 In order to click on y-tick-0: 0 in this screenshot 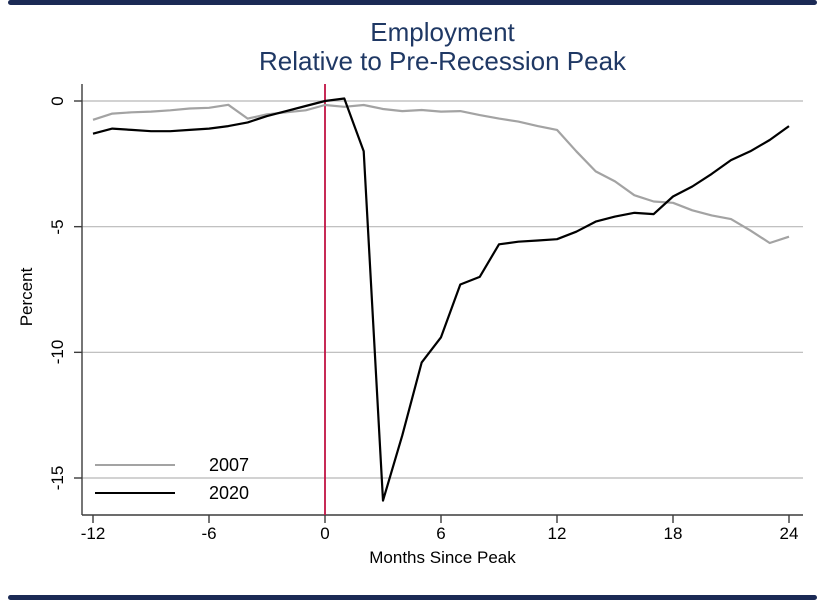, I will do `click(57, 101)`.